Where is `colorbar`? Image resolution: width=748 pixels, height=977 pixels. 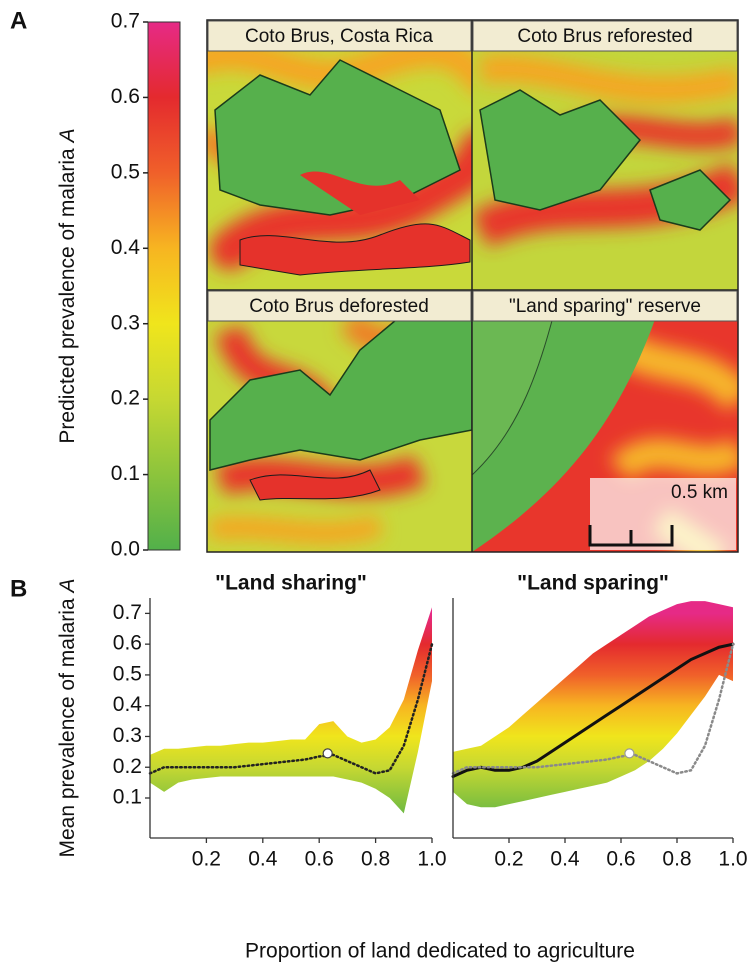
colorbar is located at coordinates (164, 286).